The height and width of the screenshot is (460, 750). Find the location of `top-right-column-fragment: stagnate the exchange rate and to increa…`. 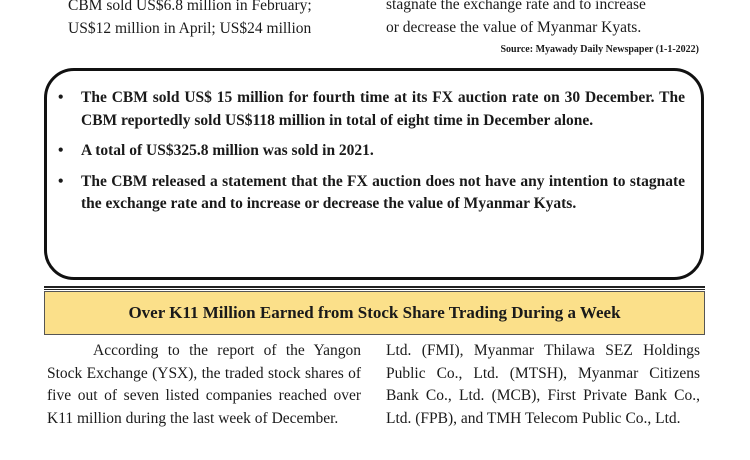

top-right-column-fragment: stagnate the exchange rate and to increa… is located at coordinates (543, 19).